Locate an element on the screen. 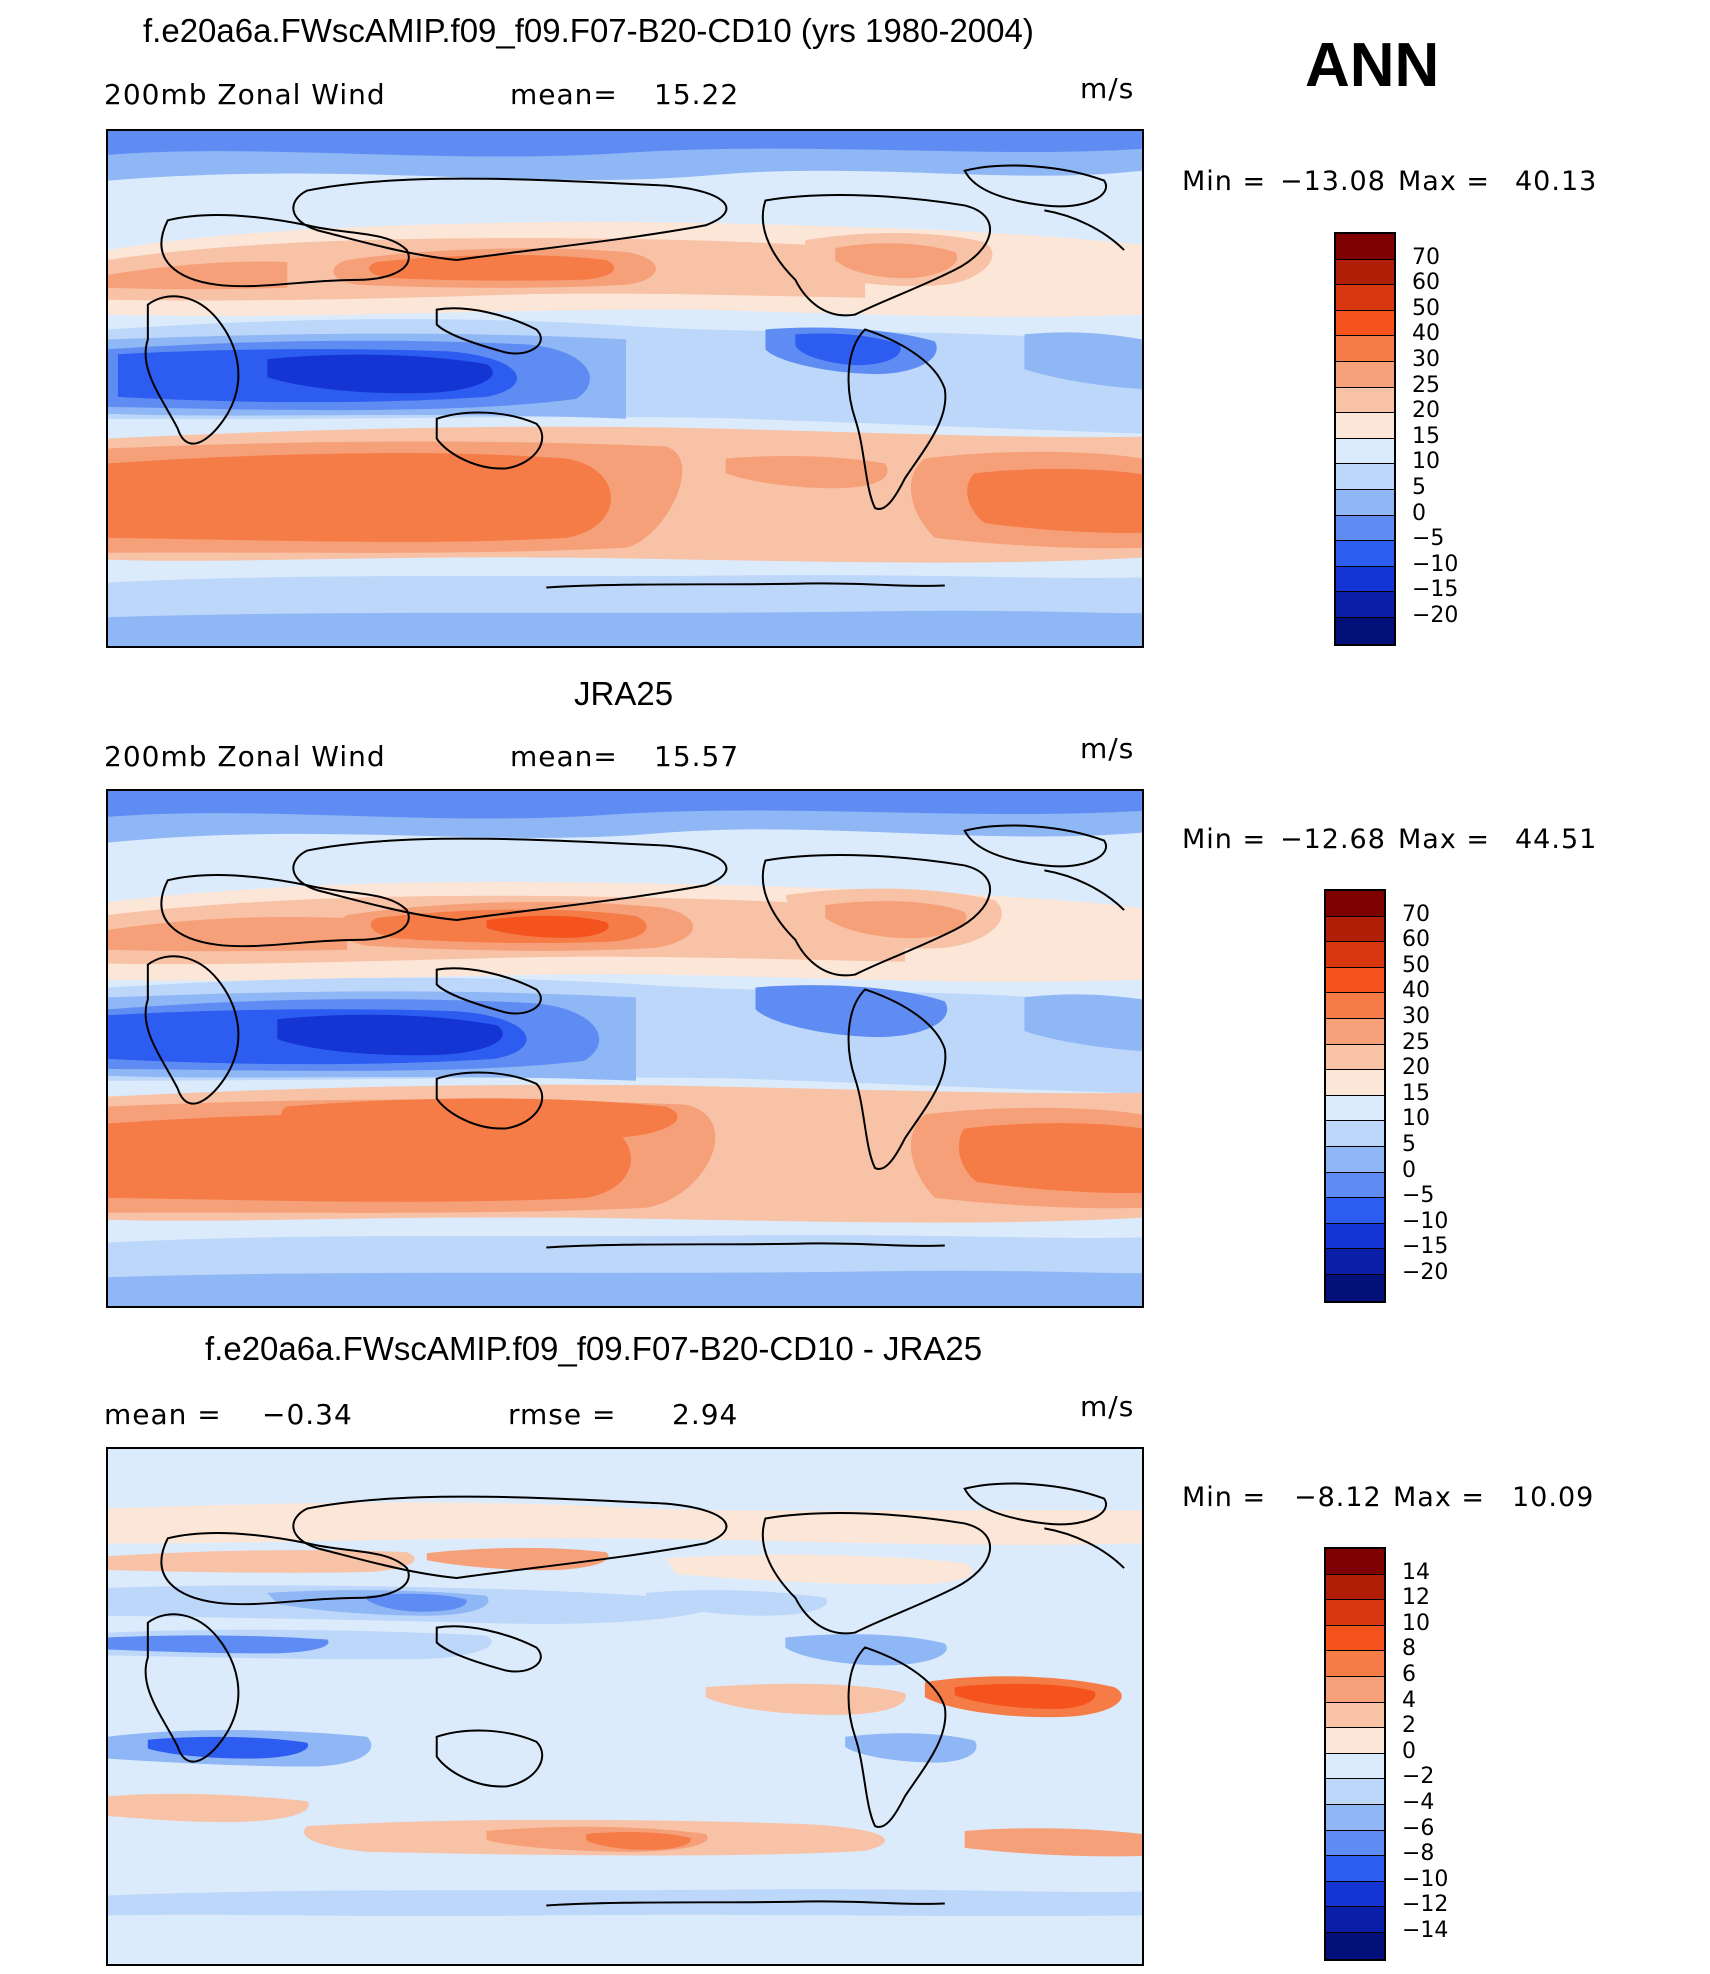 This screenshot has width=1710, height=1974. panel3-min-value: −8.12 is located at coordinates (1338, 1497).